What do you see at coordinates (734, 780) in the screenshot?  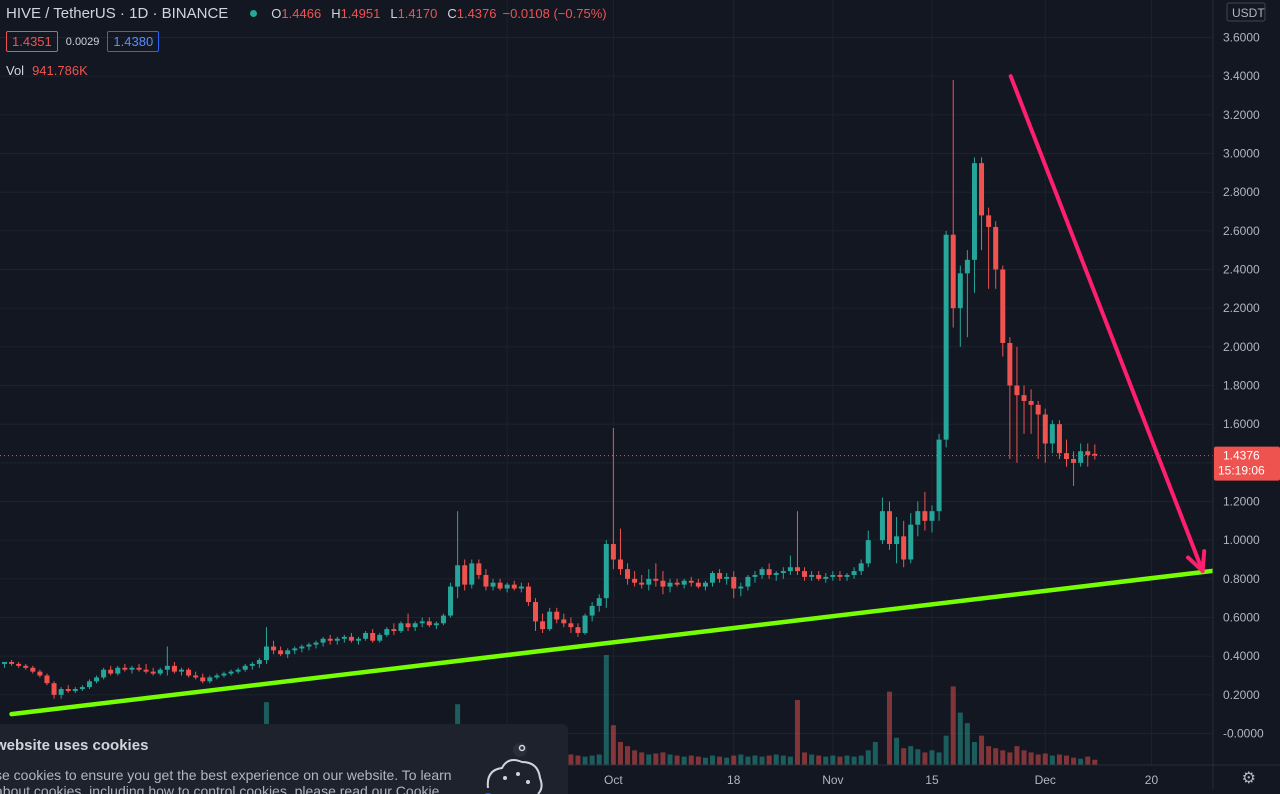 I see `time-tick-label: 18` at bounding box center [734, 780].